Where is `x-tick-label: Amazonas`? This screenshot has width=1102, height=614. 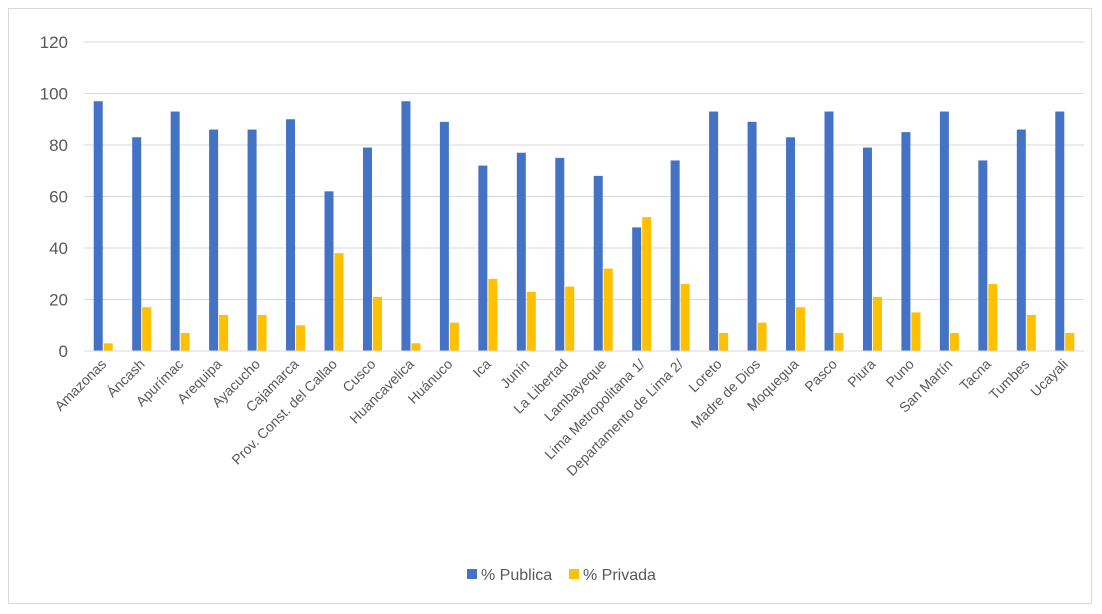
x-tick-label: Amazonas is located at coordinates (80, 385).